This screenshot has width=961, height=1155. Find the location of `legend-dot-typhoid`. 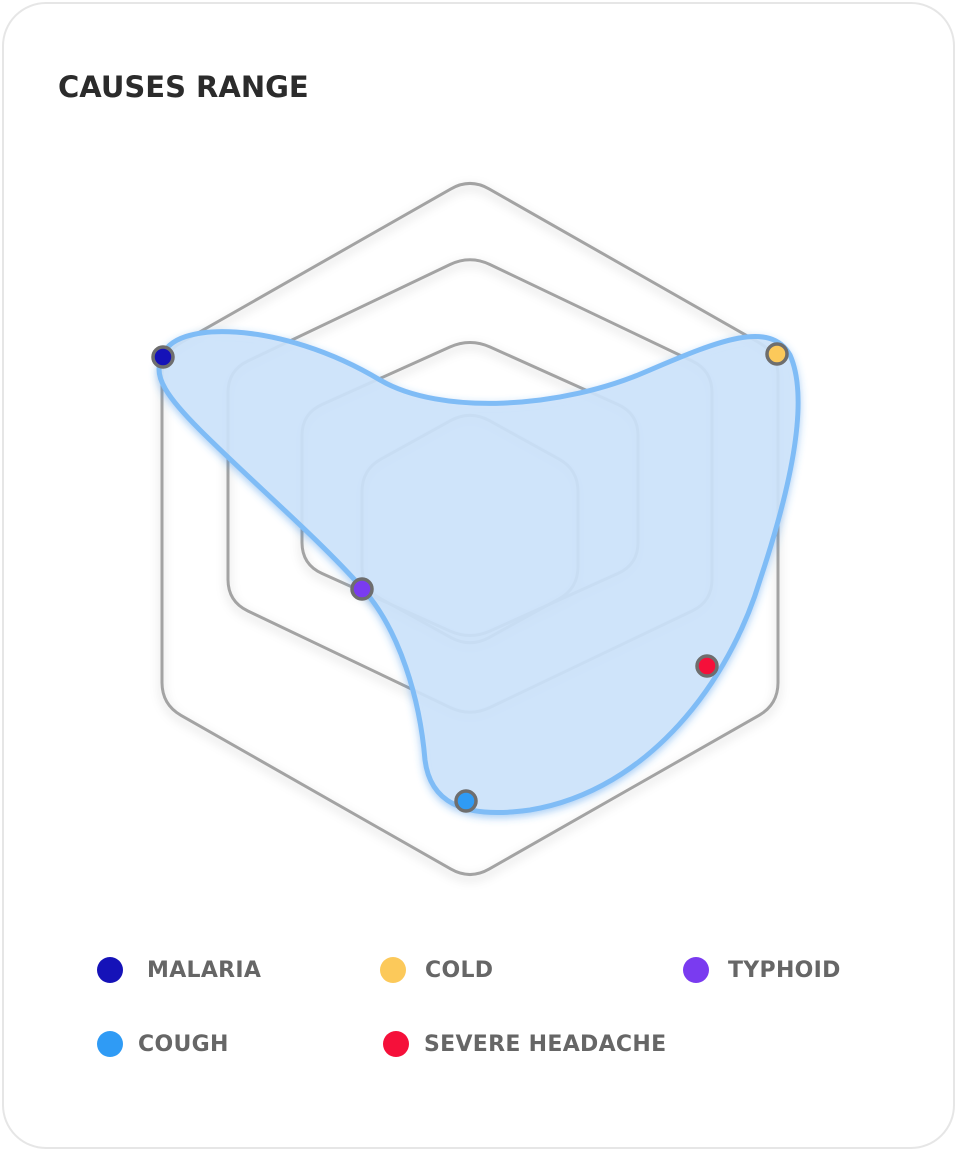

legend-dot-typhoid is located at coordinates (696, 970).